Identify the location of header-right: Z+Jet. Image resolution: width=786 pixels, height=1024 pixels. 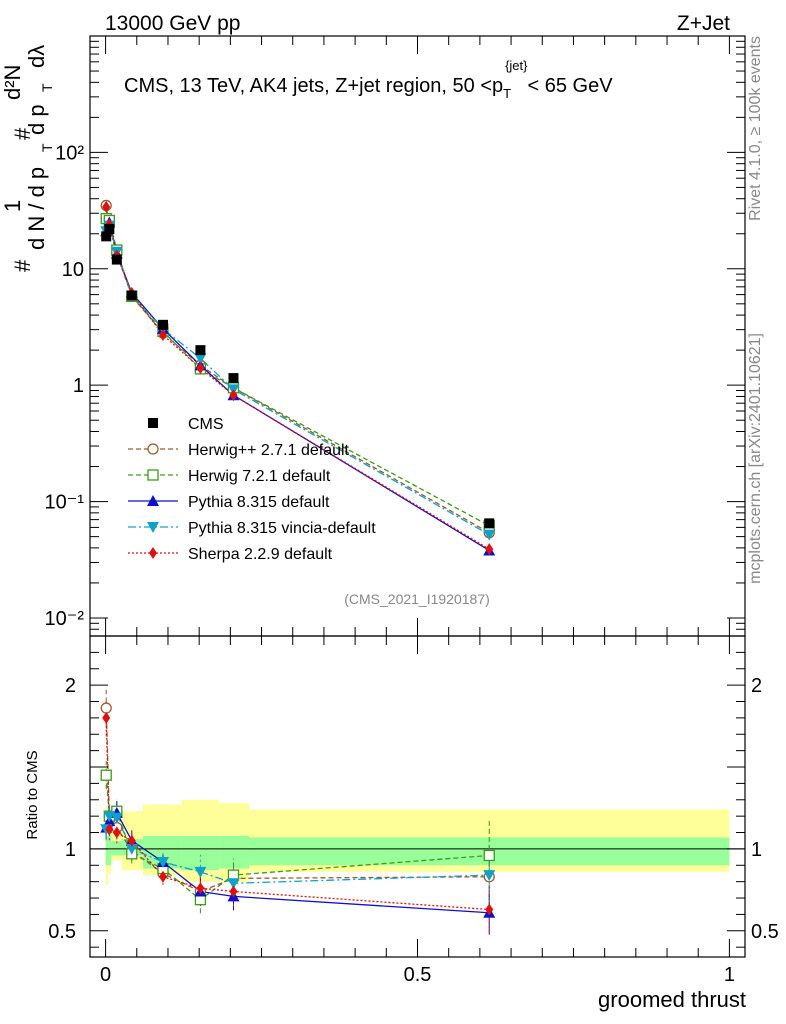
(703, 23).